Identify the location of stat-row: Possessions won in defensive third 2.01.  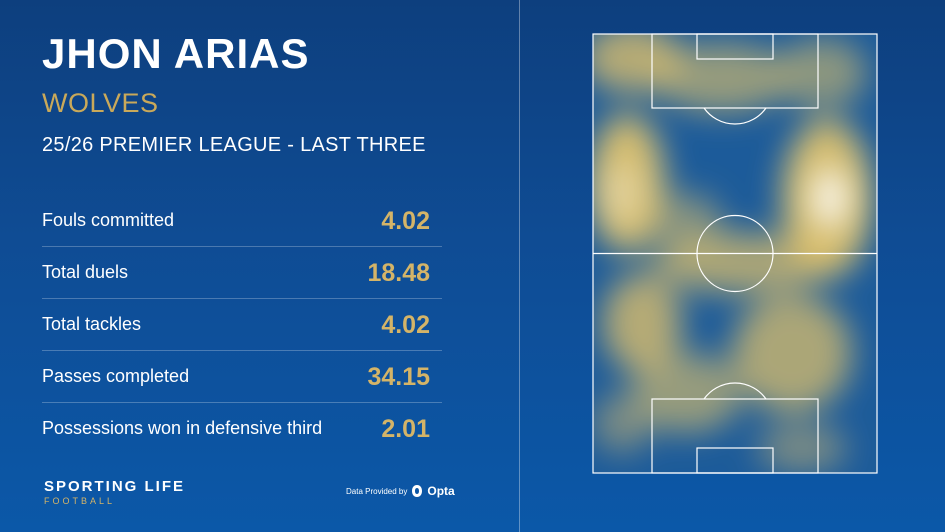
(242, 428).